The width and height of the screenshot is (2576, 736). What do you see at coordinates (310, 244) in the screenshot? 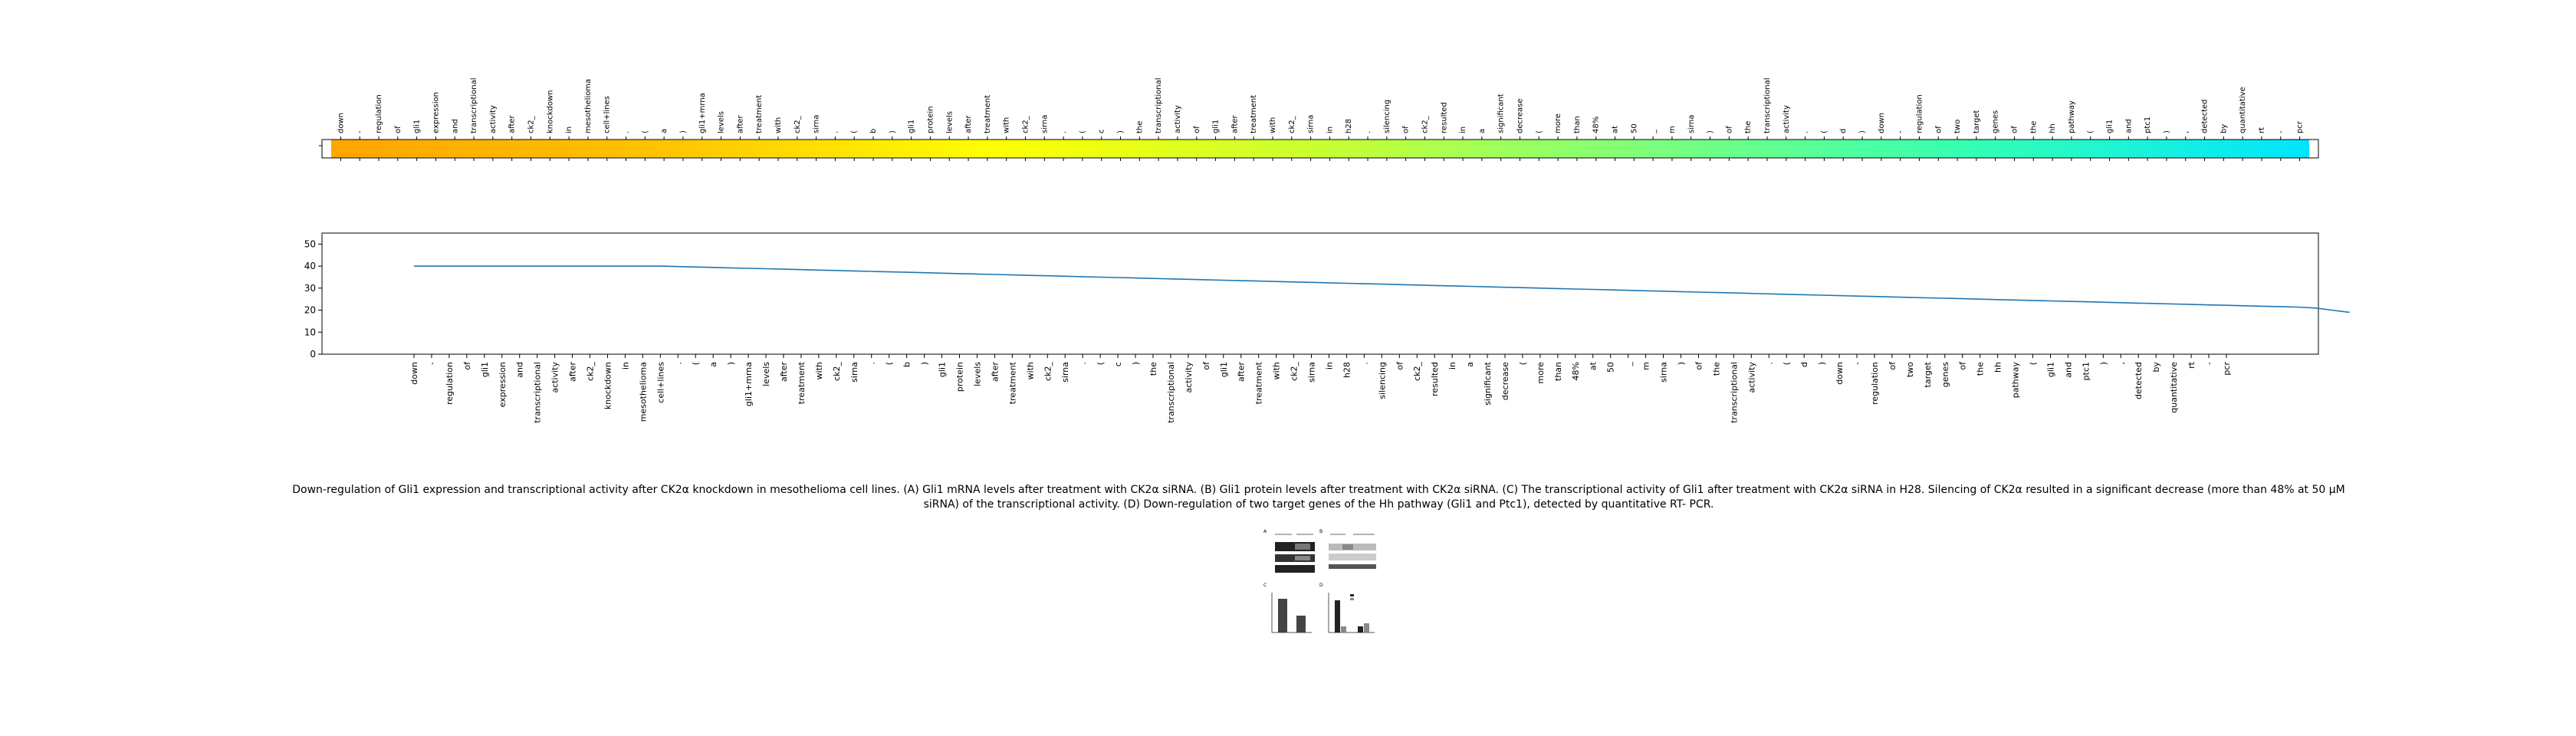
I see `y-tick-label: 50` at bounding box center [310, 244].